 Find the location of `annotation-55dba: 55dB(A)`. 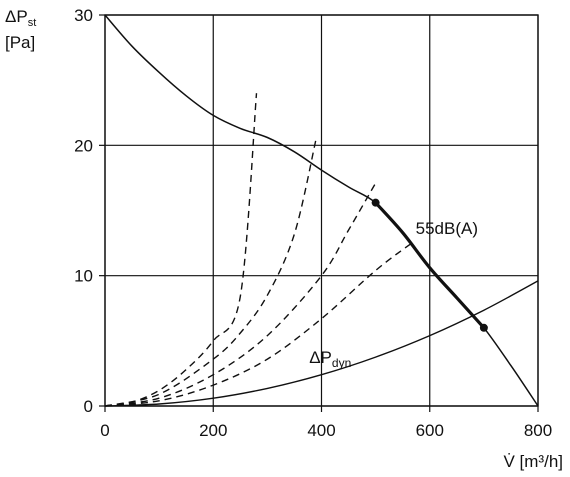

annotation-55dba: 55dB(A) is located at coordinates (447, 228).